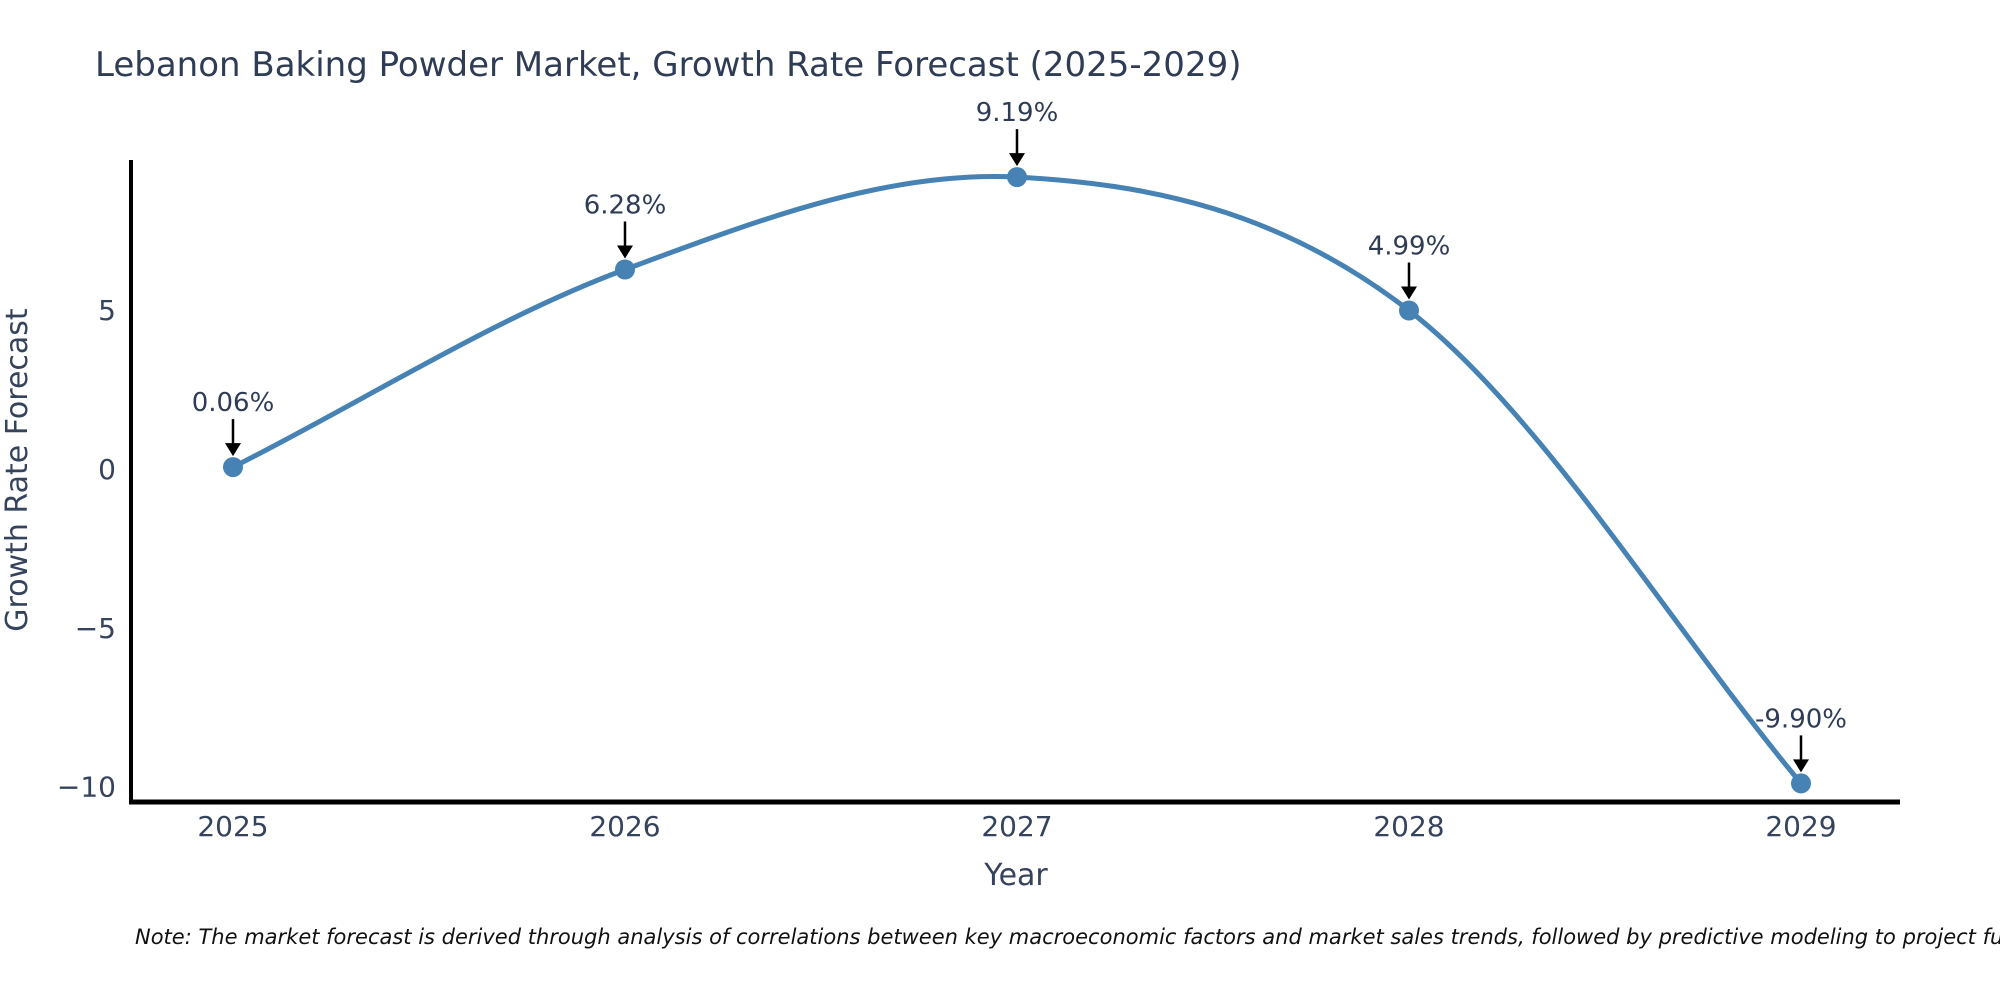 The width and height of the screenshot is (2000, 1000). Describe the element at coordinates (107, 469) in the screenshot. I see `y-tick-label: 0` at that location.